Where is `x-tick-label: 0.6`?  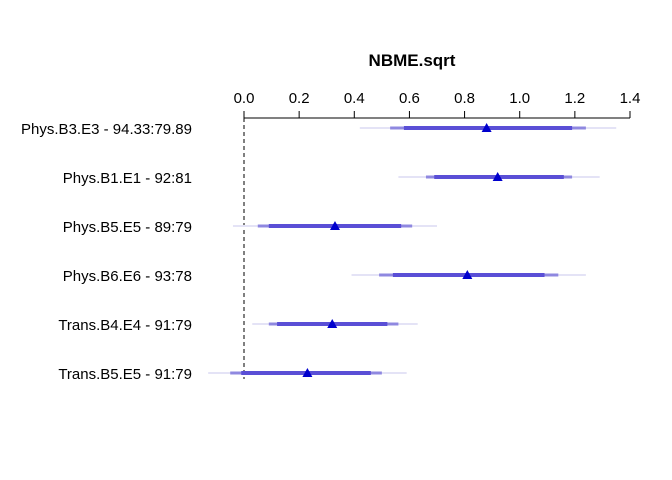
x-tick-label: 0.6 is located at coordinates (409, 98).